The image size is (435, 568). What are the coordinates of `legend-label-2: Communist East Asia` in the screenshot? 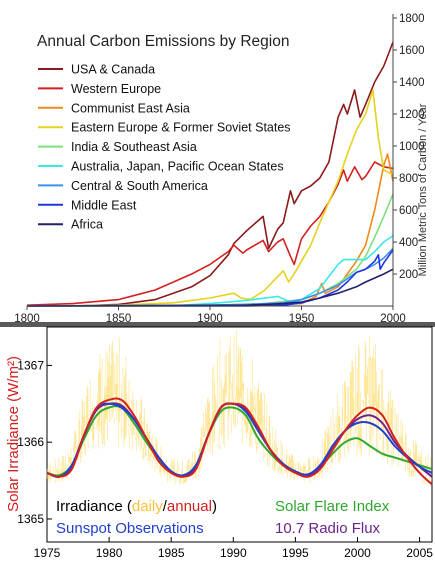 It's located at (130, 108).